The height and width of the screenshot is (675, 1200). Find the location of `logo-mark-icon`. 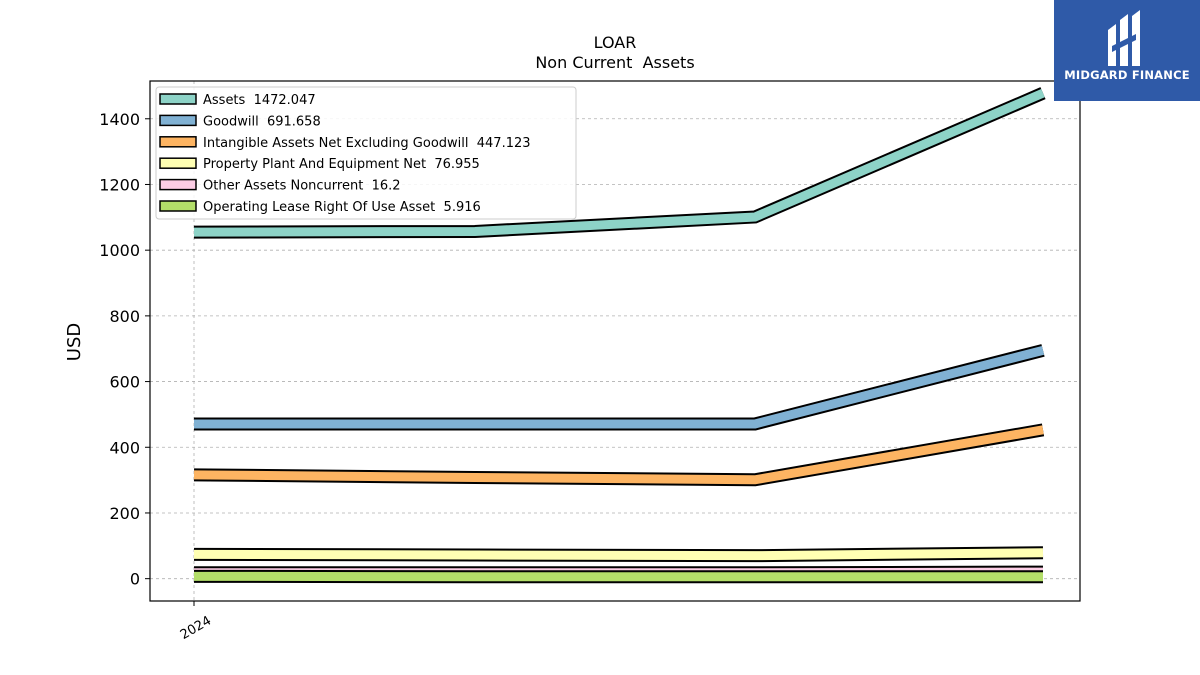

logo-mark-icon is located at coordinates (1124, 38).